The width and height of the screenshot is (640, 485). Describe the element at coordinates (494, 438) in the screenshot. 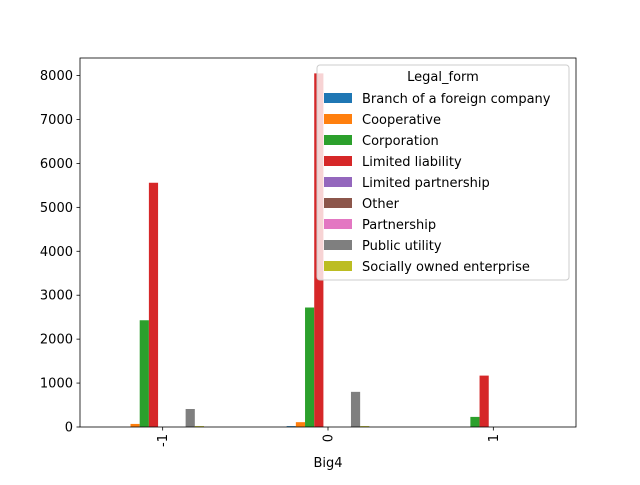

I see `x-tick-label: 1` at that location.